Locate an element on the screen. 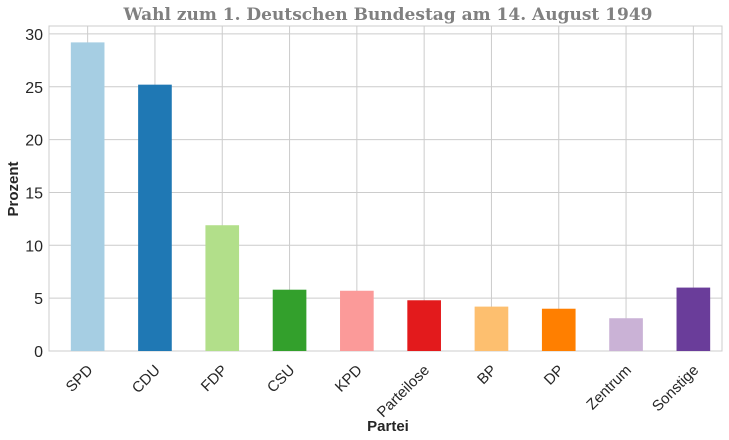 Image resolution: width=729 pixels, height=440 pixels. y-tick-label: 20 is located at coordinates (34, 141).